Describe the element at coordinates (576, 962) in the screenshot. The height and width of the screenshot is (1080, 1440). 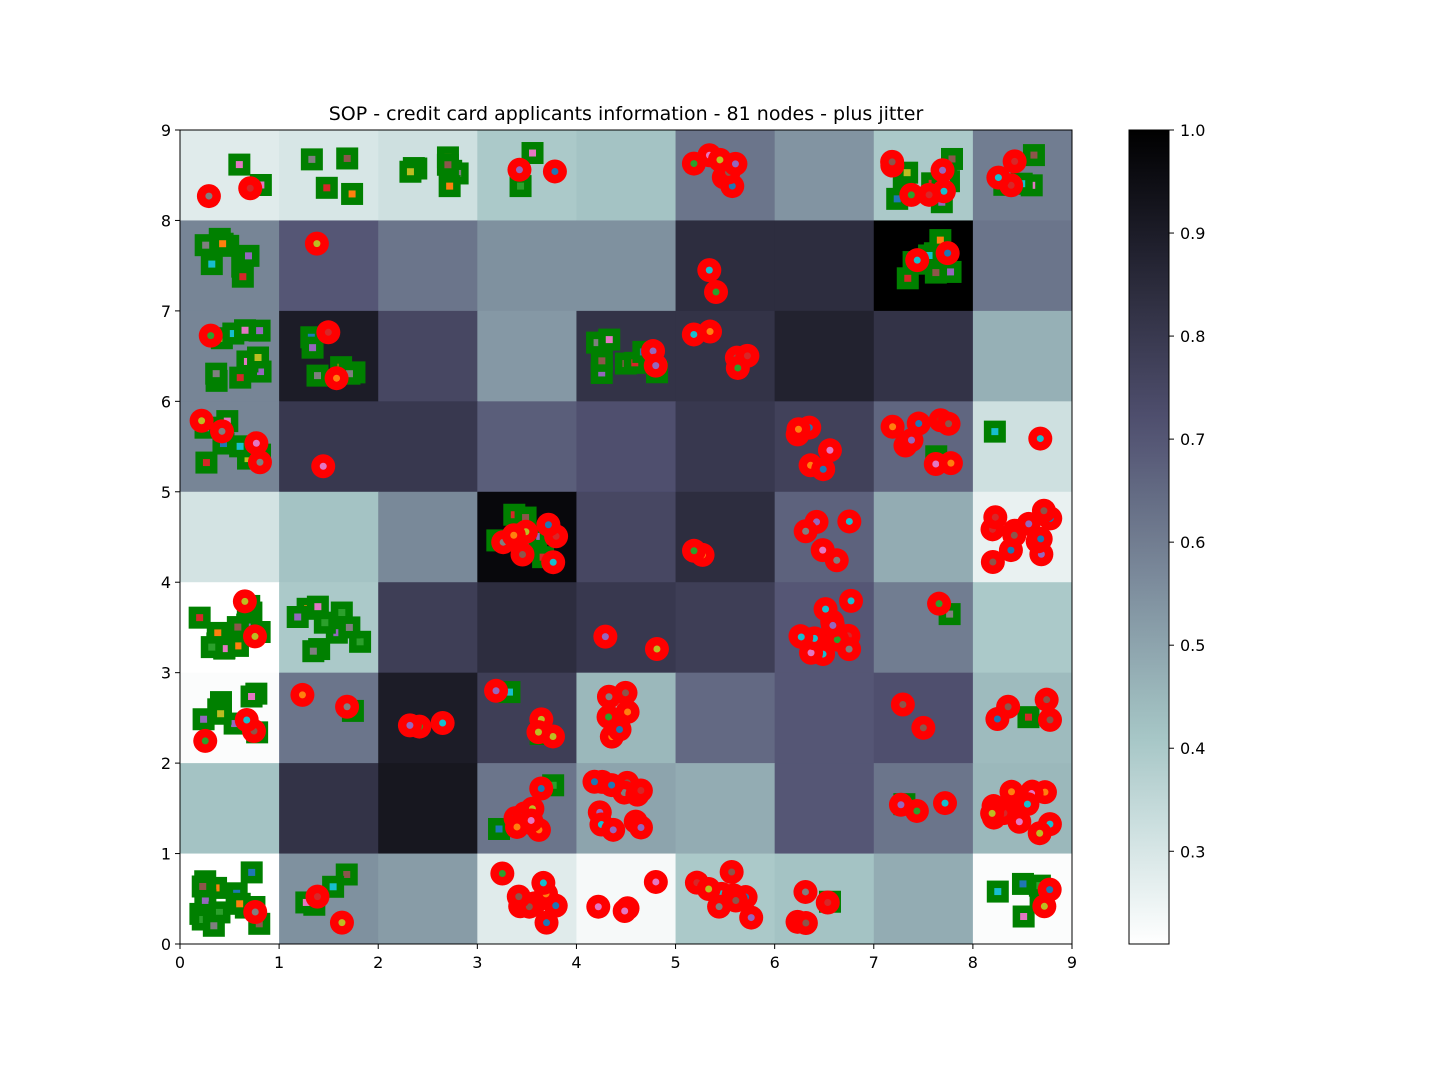
I see `x-tick-label: 4` at that location.